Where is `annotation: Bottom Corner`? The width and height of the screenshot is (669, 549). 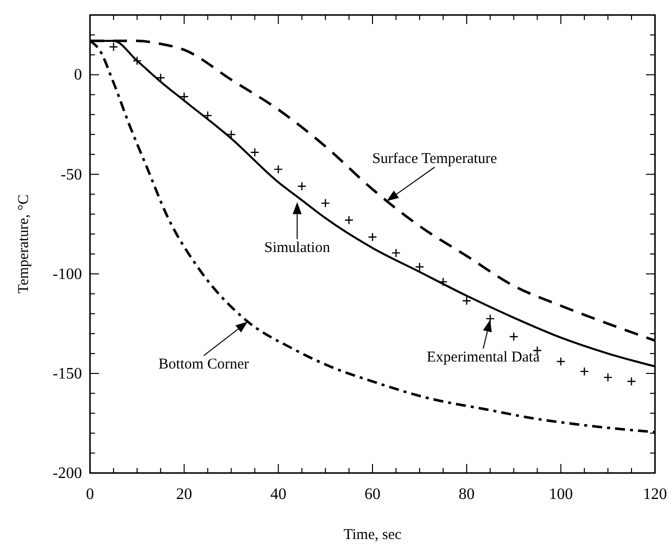
annotation: Bottom Corner is located at coordinates (203, 364).